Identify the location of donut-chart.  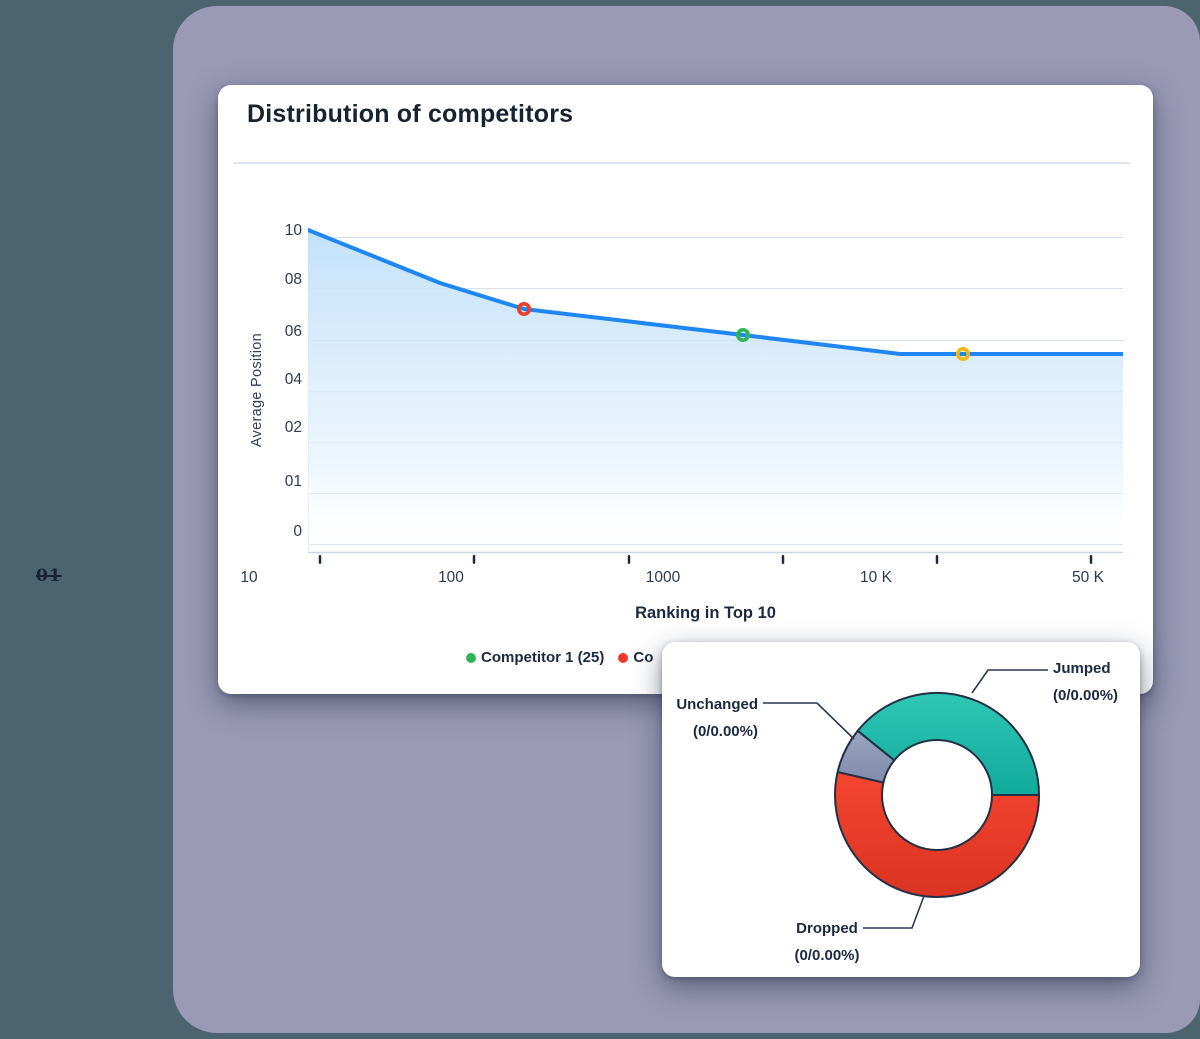
(905, 799).